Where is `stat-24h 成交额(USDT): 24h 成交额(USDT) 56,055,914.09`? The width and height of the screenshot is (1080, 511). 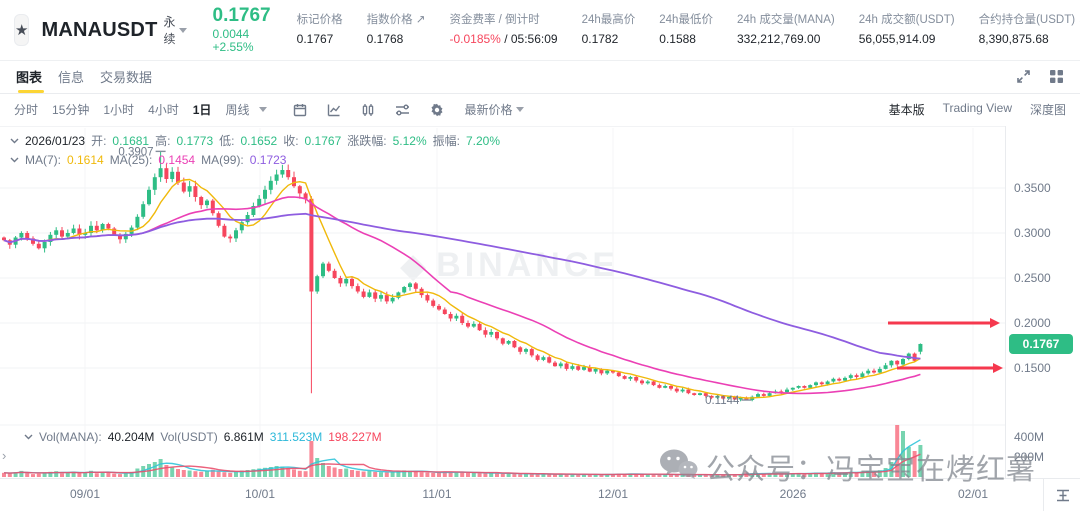
stat-24h 成交额(USDT): 24h 成交额(USDT) 56,055,914.09 is located at coordinates (906, 30).